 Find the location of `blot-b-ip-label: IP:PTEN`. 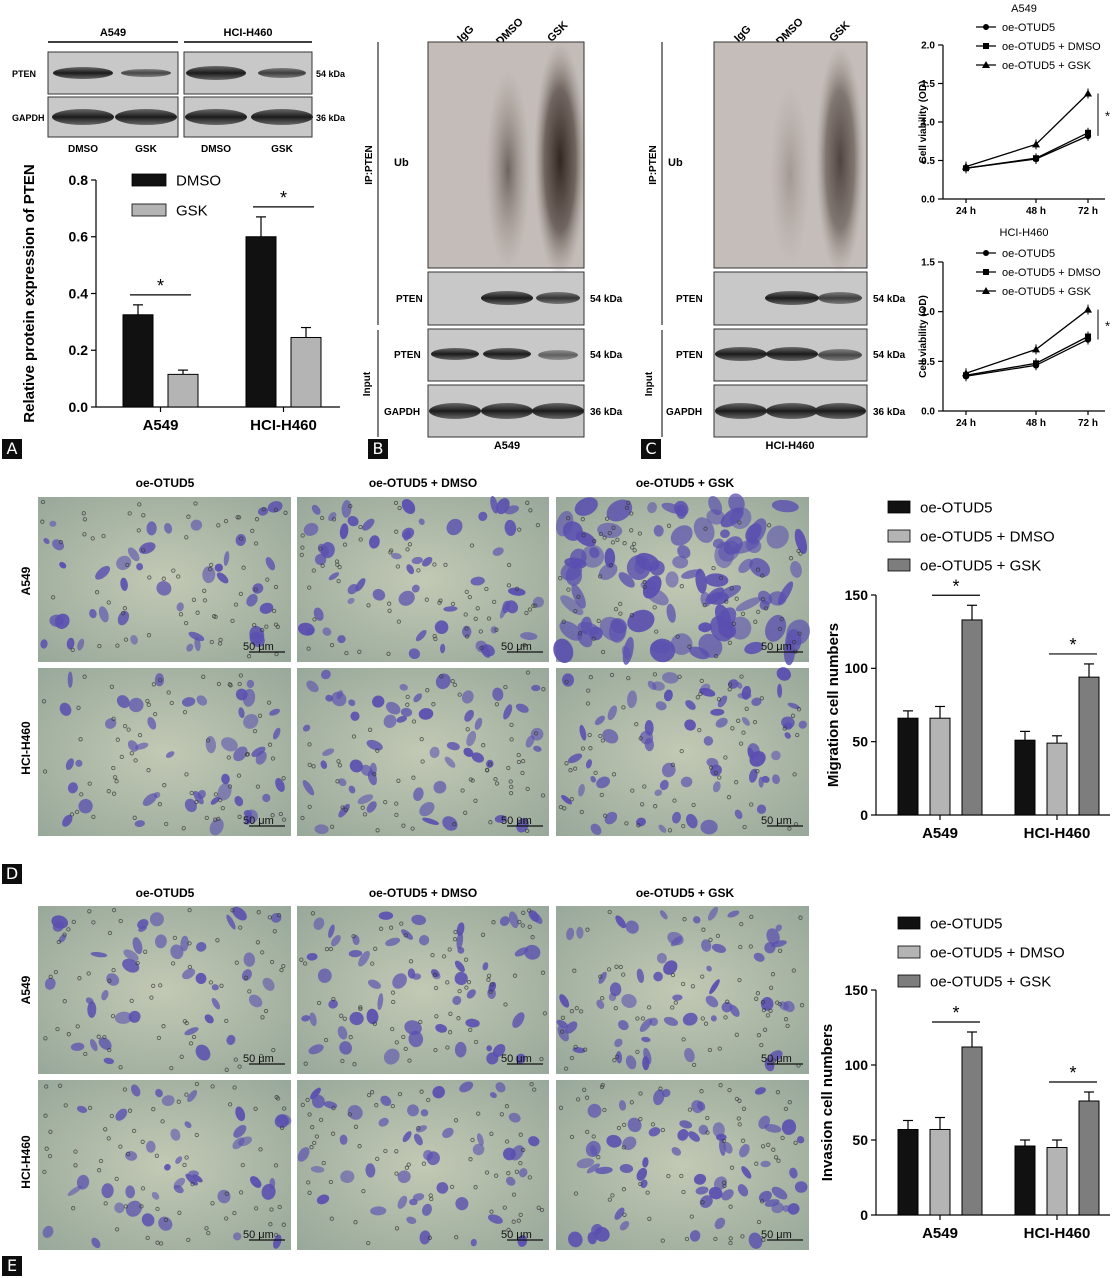

blot-b-ip-label: IP:PTEN is located at coordinates (369, 164).